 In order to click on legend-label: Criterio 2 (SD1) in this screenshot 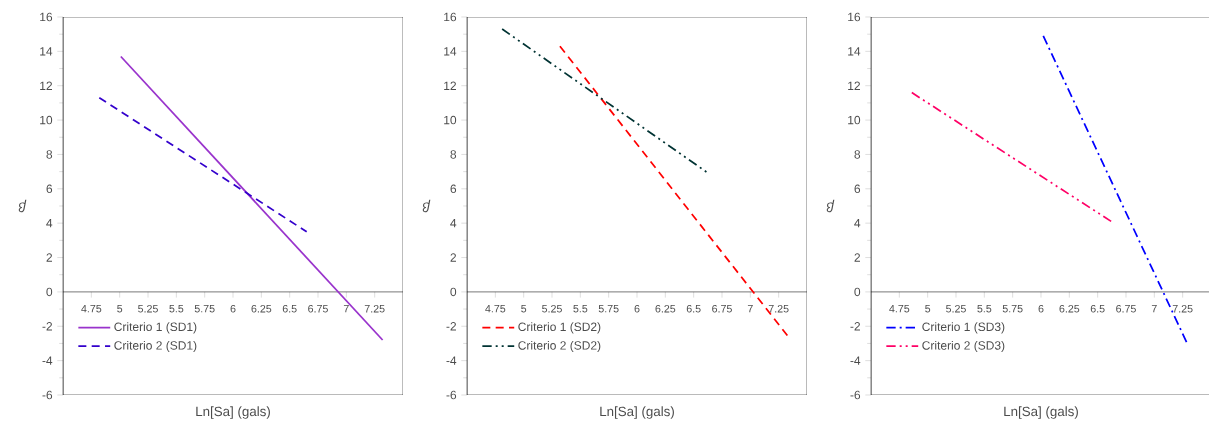, I will do `click(155, 346)`.